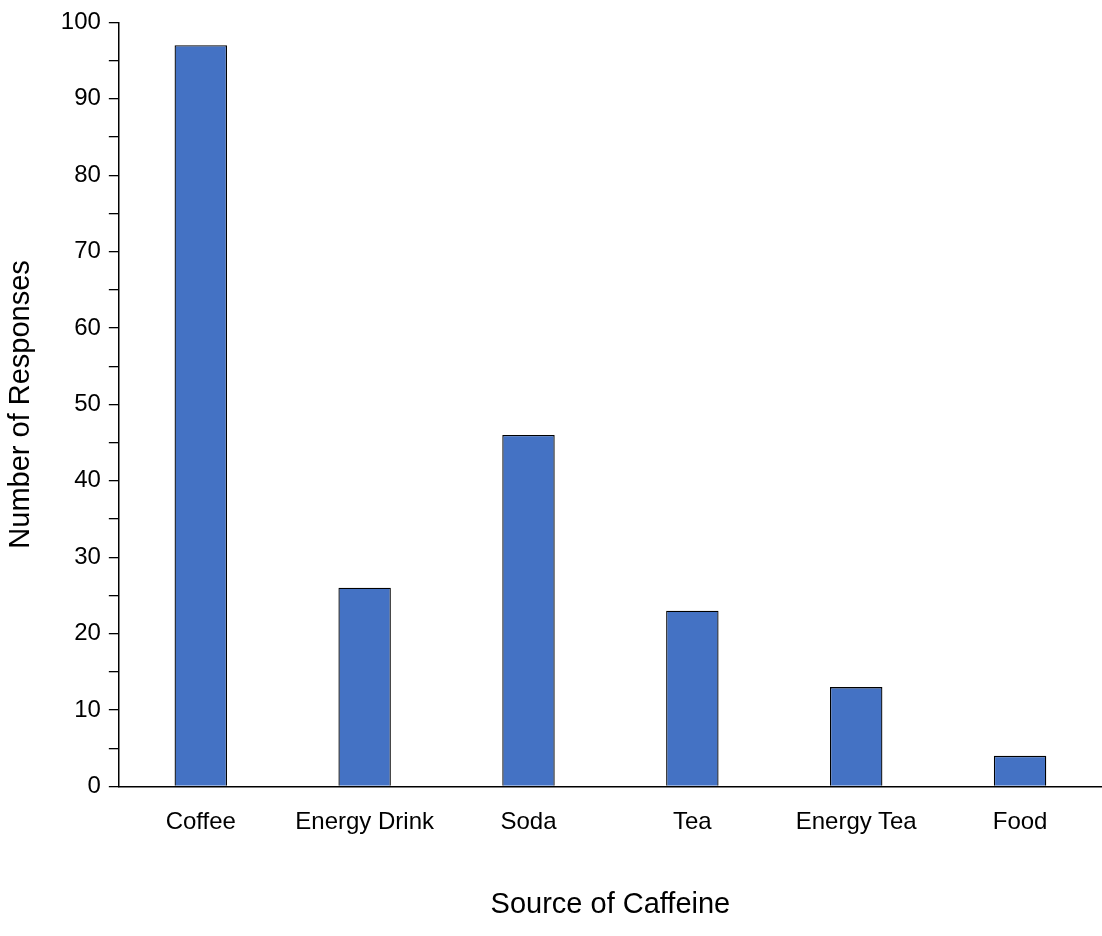 The image size is (1102, 936). I want to click on y-tick-label: 10, so click(87, 708).